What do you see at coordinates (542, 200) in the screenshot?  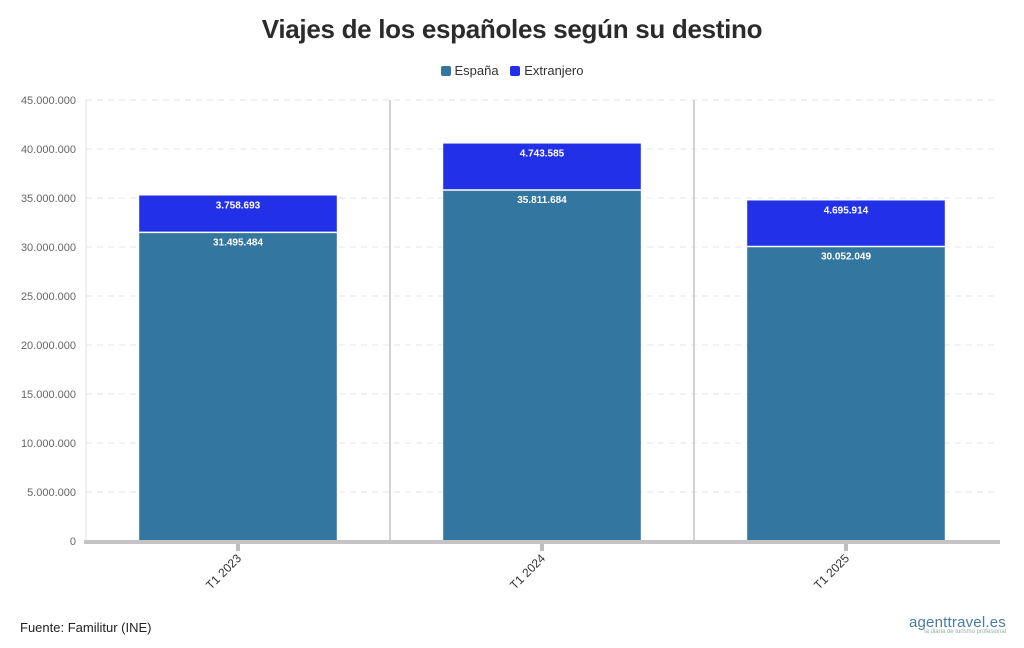 I see `data-label: 35.811.684` at bounding box center [542, 200].